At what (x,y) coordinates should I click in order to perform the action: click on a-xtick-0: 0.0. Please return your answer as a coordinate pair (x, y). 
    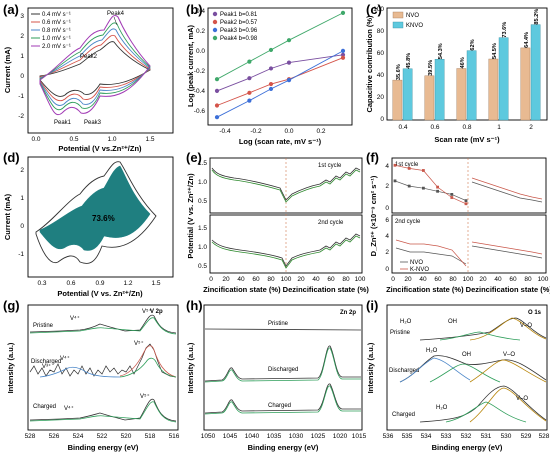
    Looking at the image, I should click on (35, 139).